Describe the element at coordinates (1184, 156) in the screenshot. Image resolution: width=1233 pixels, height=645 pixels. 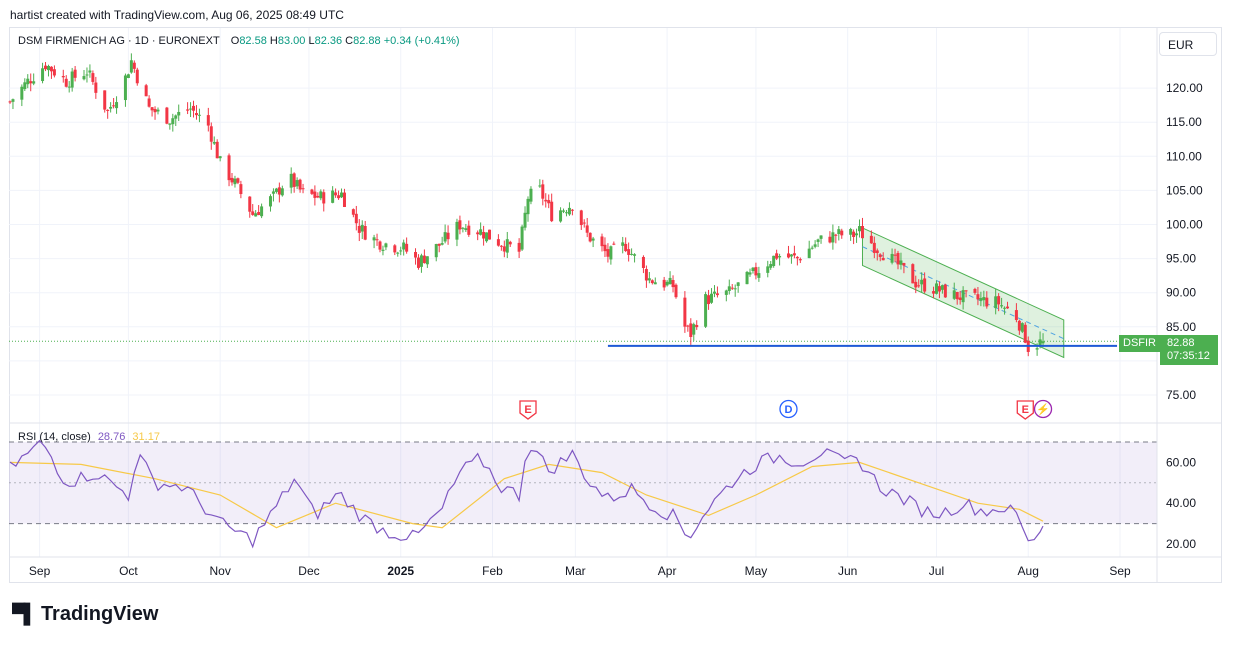
I see `price-tick-label: 110.00` at that location.